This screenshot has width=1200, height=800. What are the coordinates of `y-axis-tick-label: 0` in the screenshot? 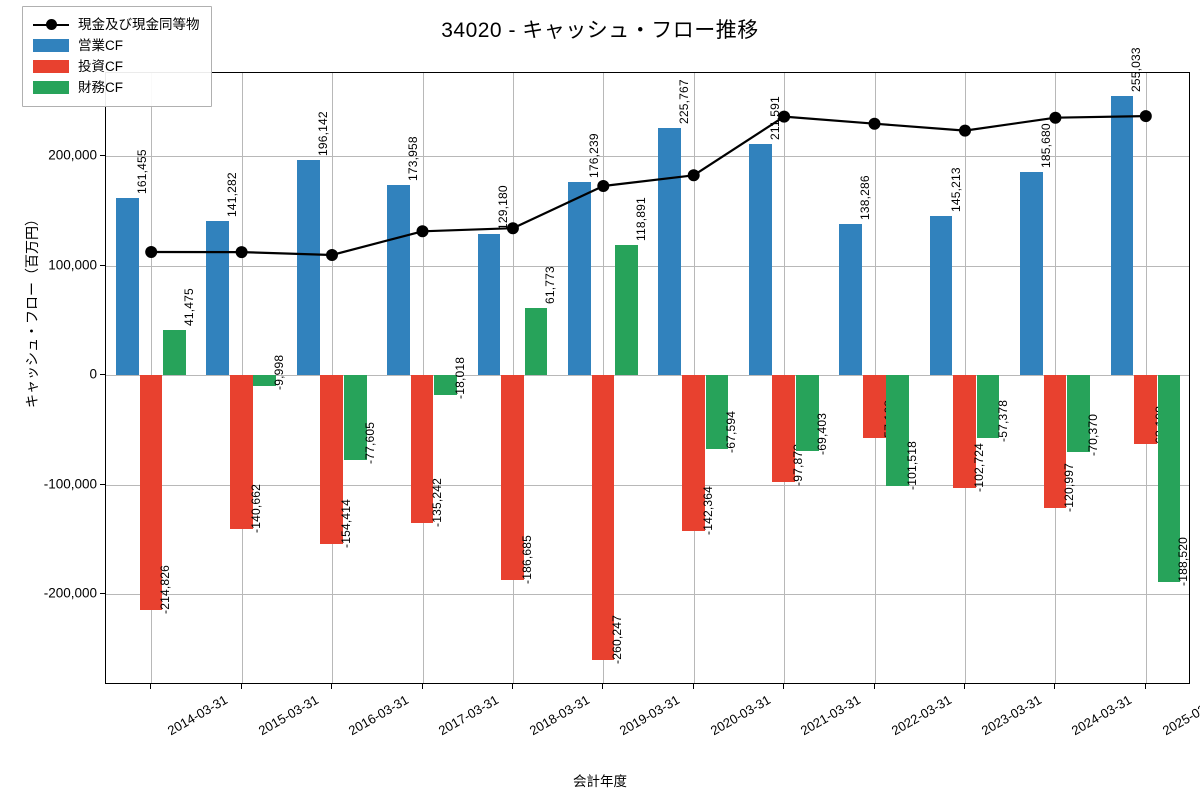 It's located at (93, 374).